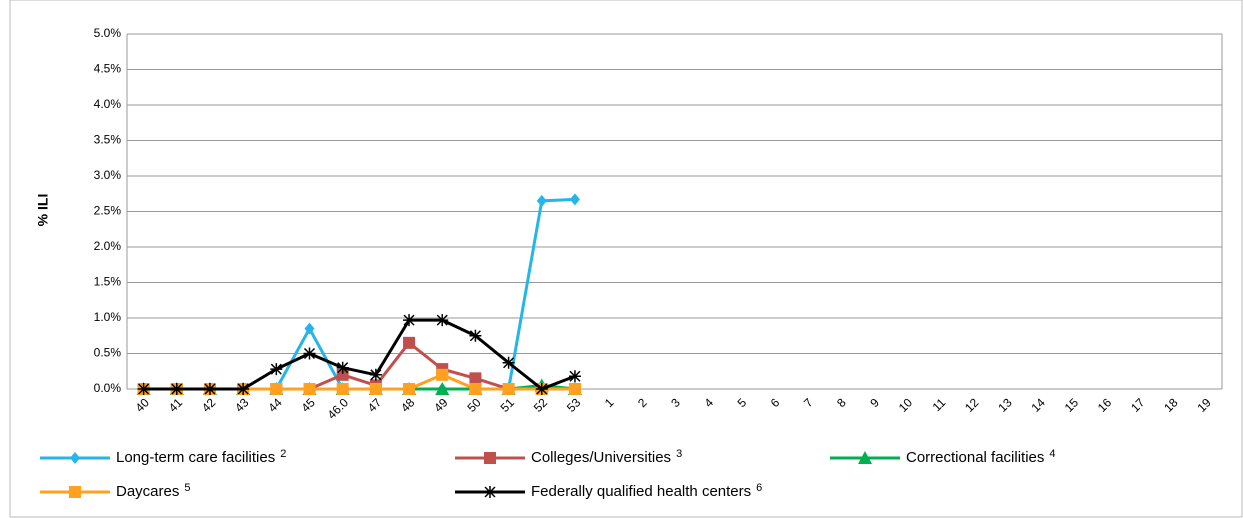  I want to click on legend-label: Federally qualified health centers 6, so click(646, 491).